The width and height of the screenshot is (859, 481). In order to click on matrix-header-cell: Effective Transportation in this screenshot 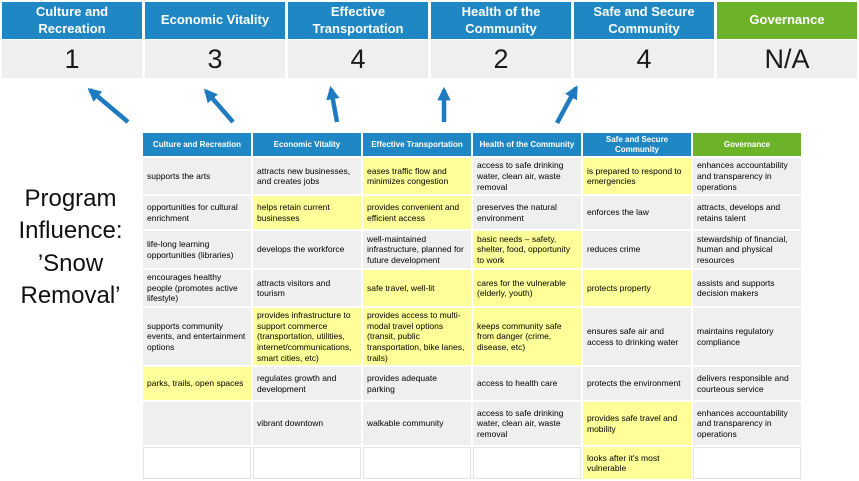, I will do `click(417, 144)`.